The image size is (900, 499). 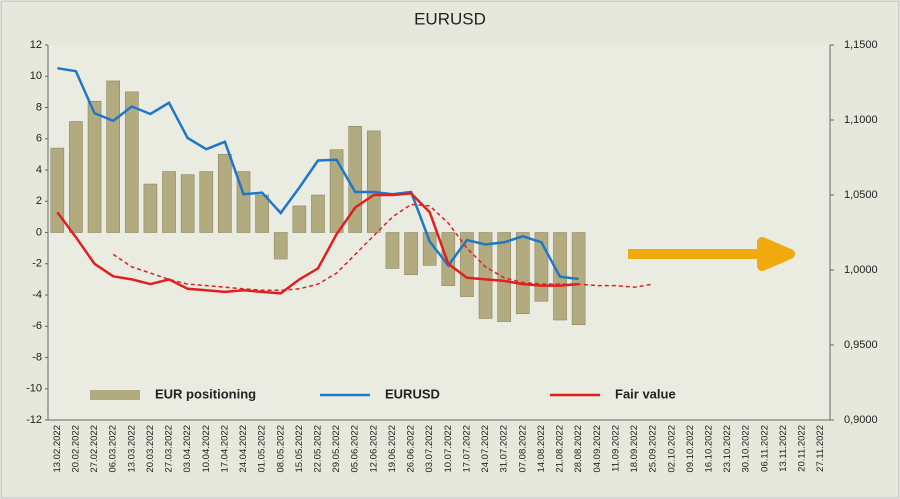 I want to click on x-tick-label: 17.07.2022, so click(x=466, y=449).